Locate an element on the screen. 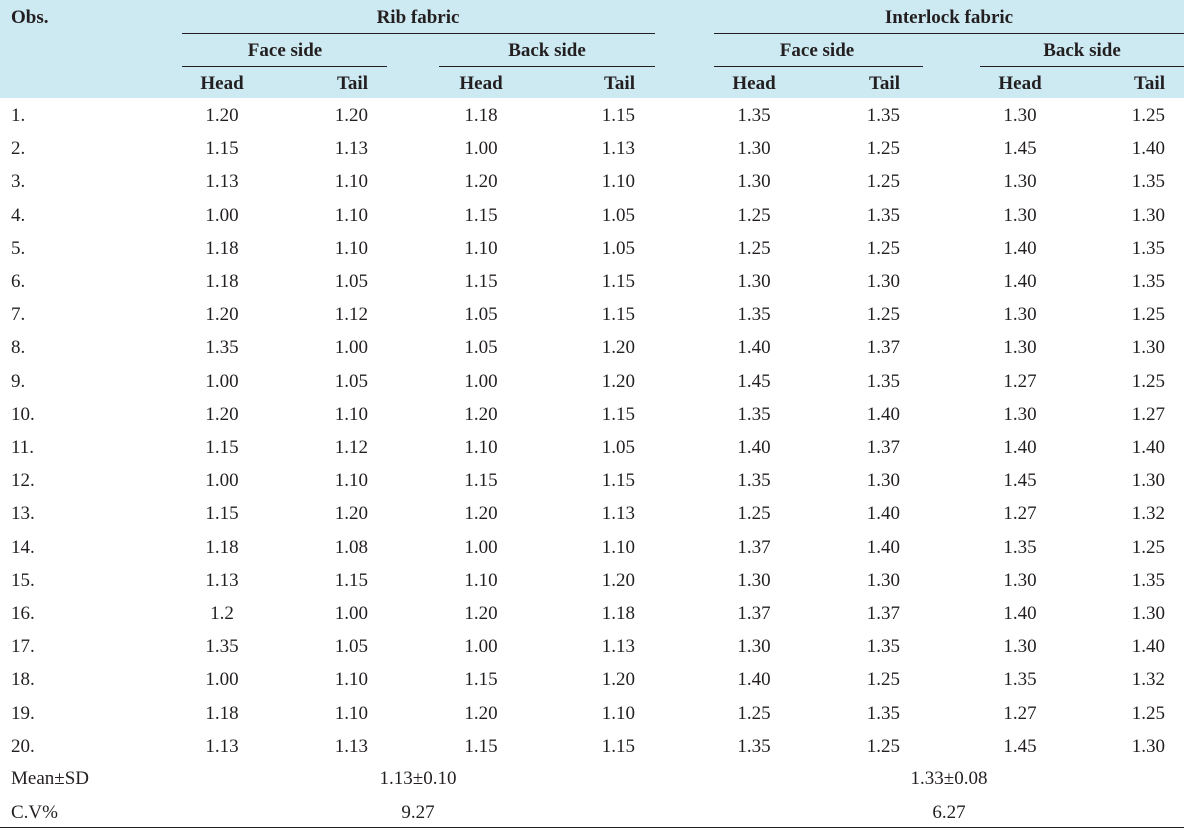 Image resolution: width=1184 pixels, height=830 pixels. cell-interlock-back-tail: 1.40 is located at coordinates (1148, 148).